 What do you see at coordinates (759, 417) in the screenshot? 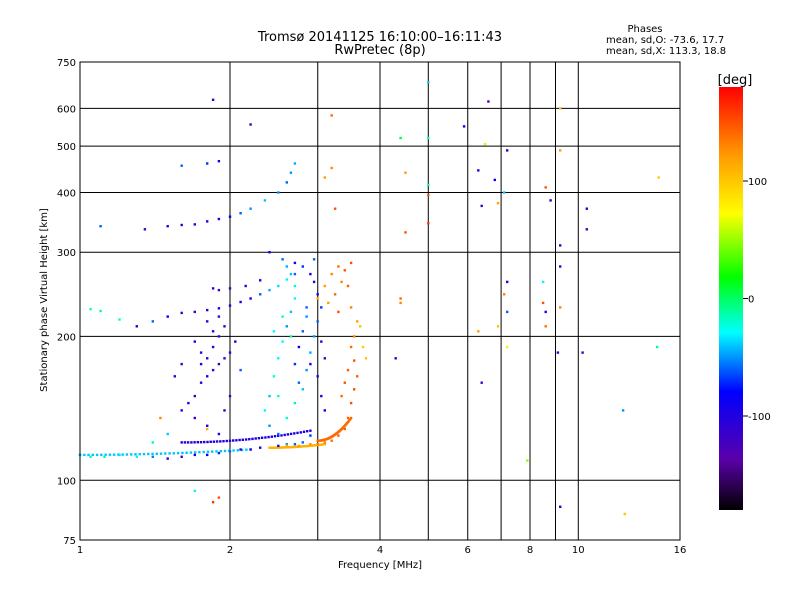
I see `colorbar-tick-label: -100` at bounding box center [759, 417].